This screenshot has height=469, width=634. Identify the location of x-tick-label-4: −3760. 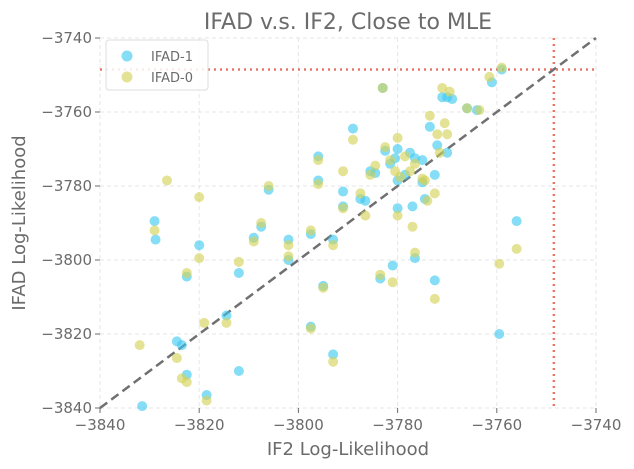
(496, 425).